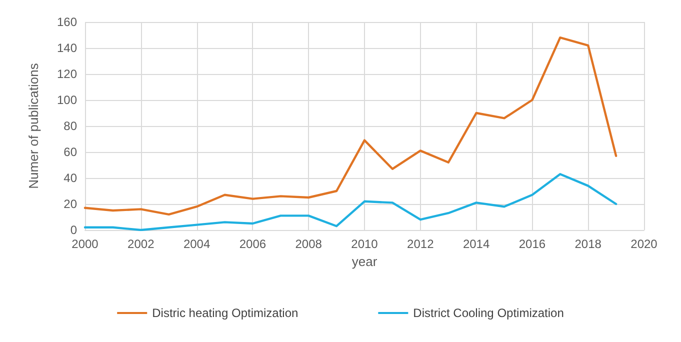 This screenshot has width=681, height=342. Describe the element at coordinates (476, 244) in the screenshot. I see `x-tick-label: 2014` at that location.